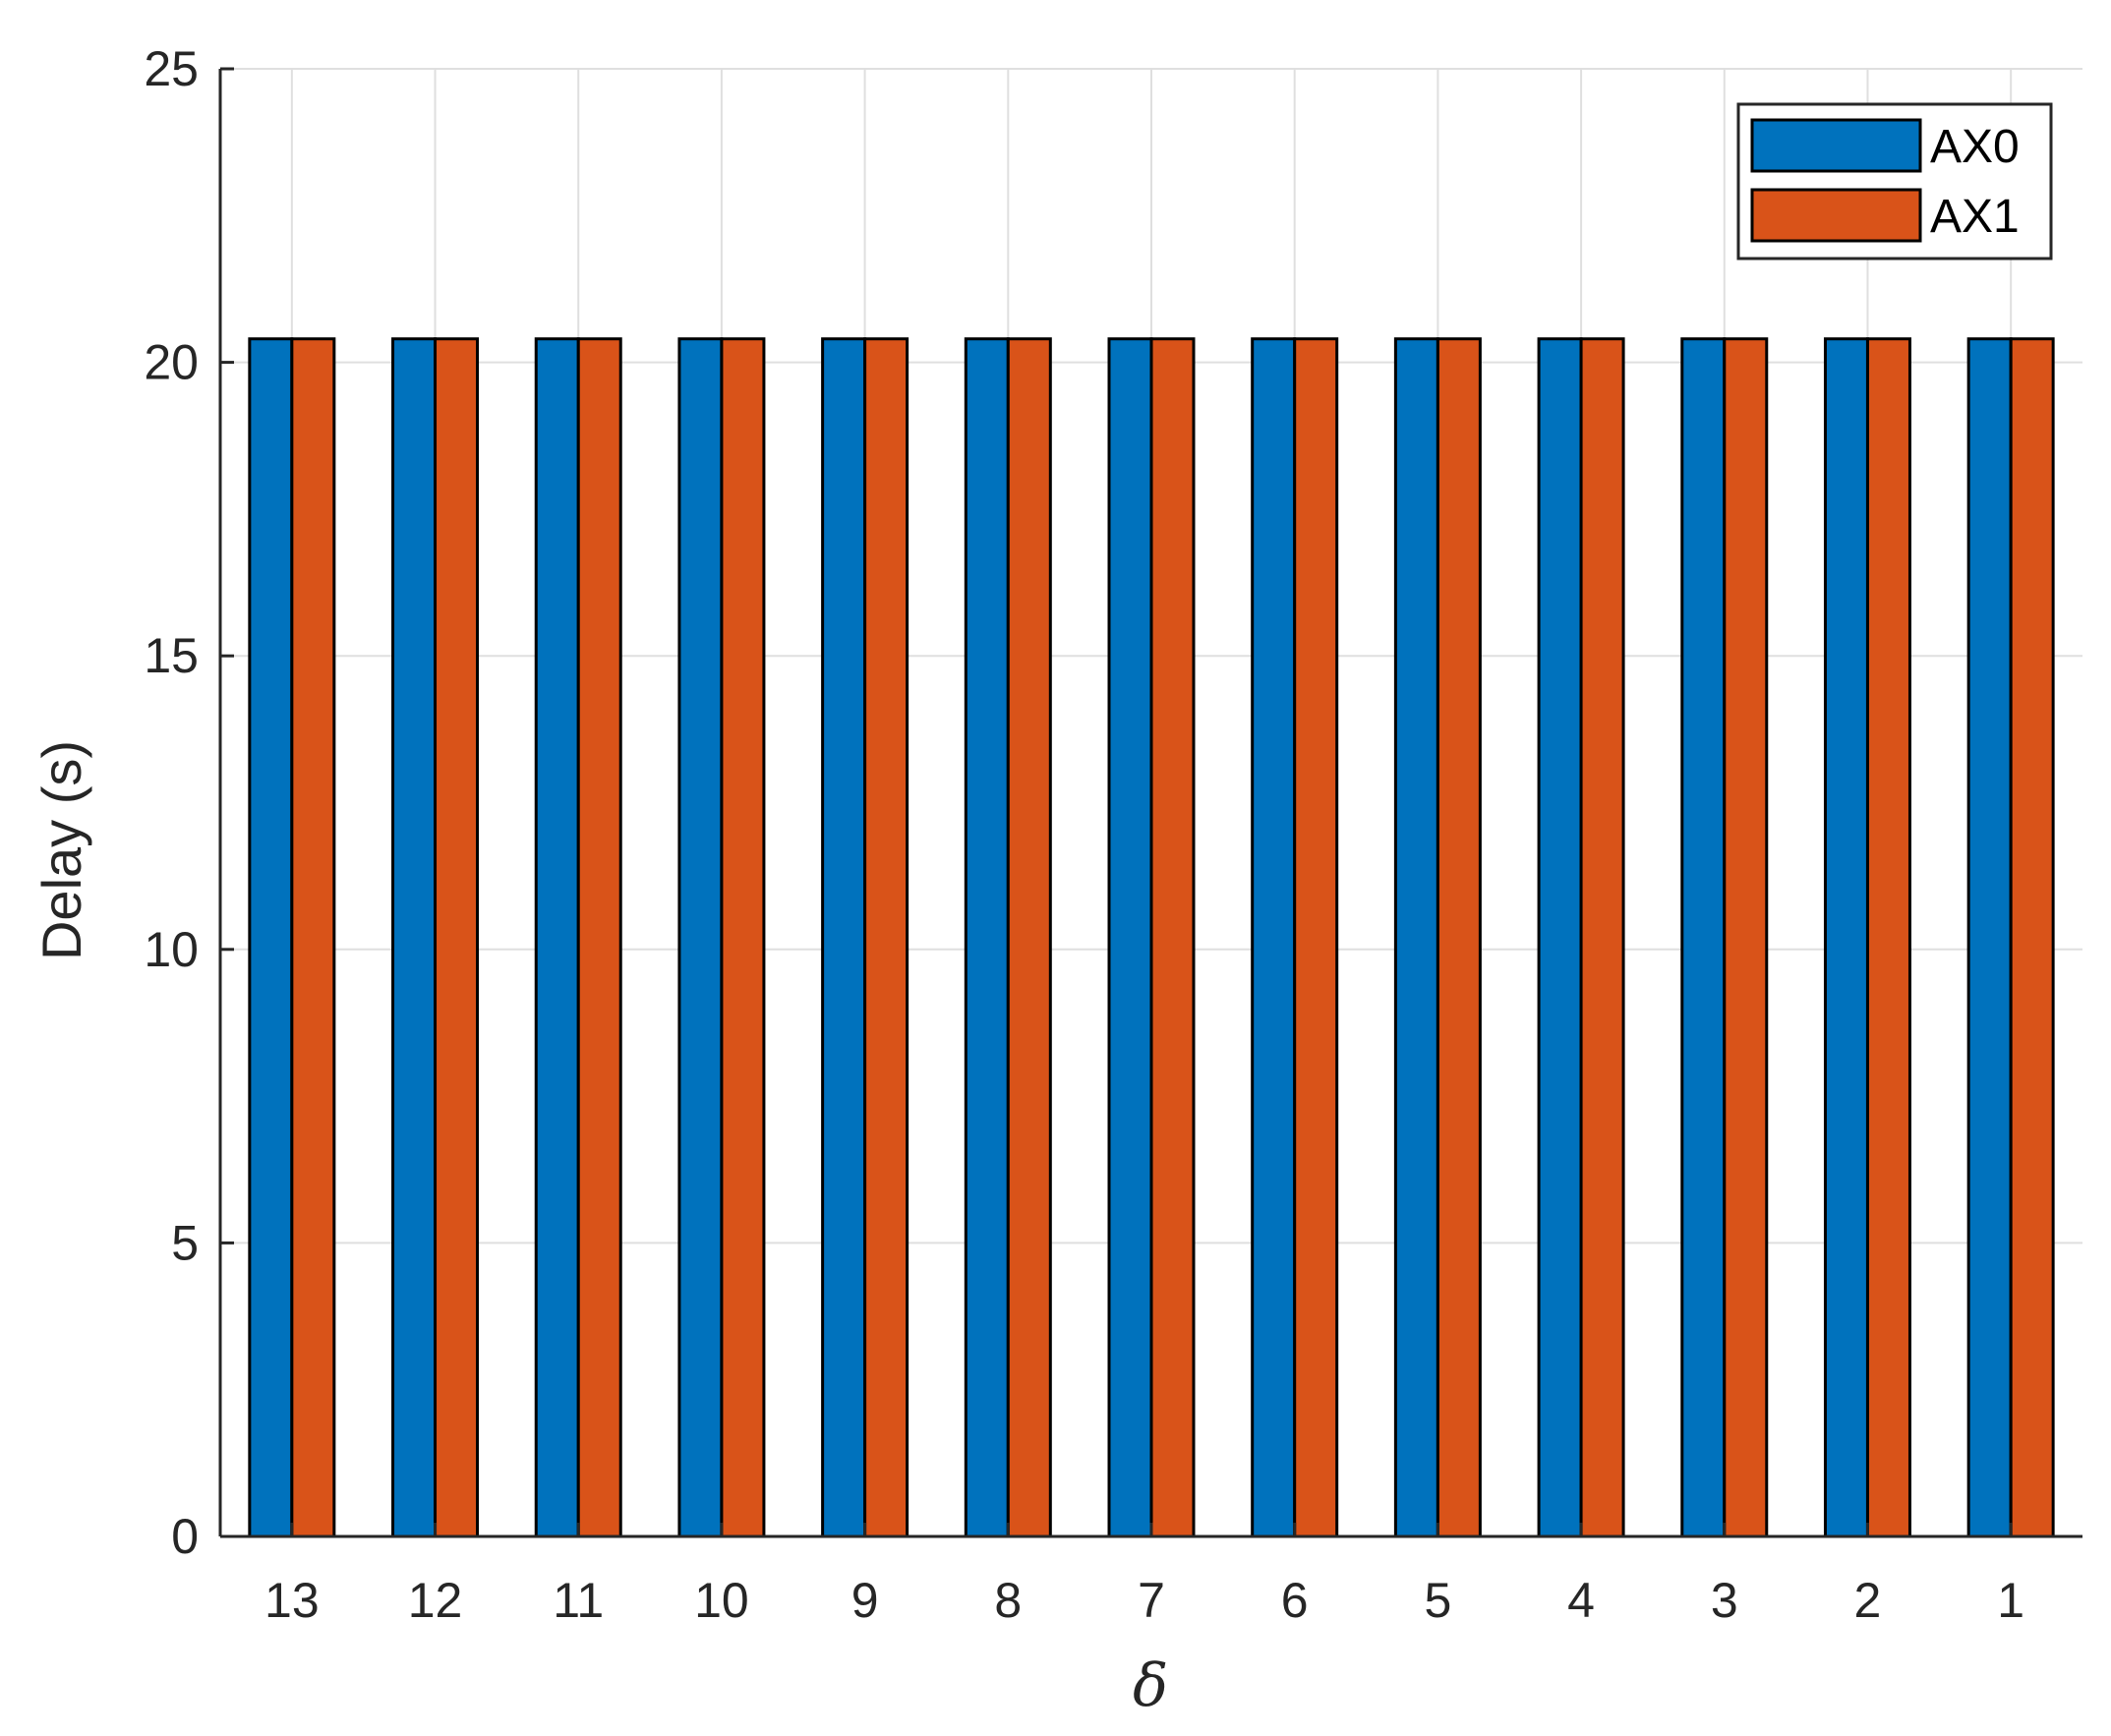 The height and width of the screenshot is (1736, 2111). I want to click on legend-label-ax1: AX1, so click(1975, 217).